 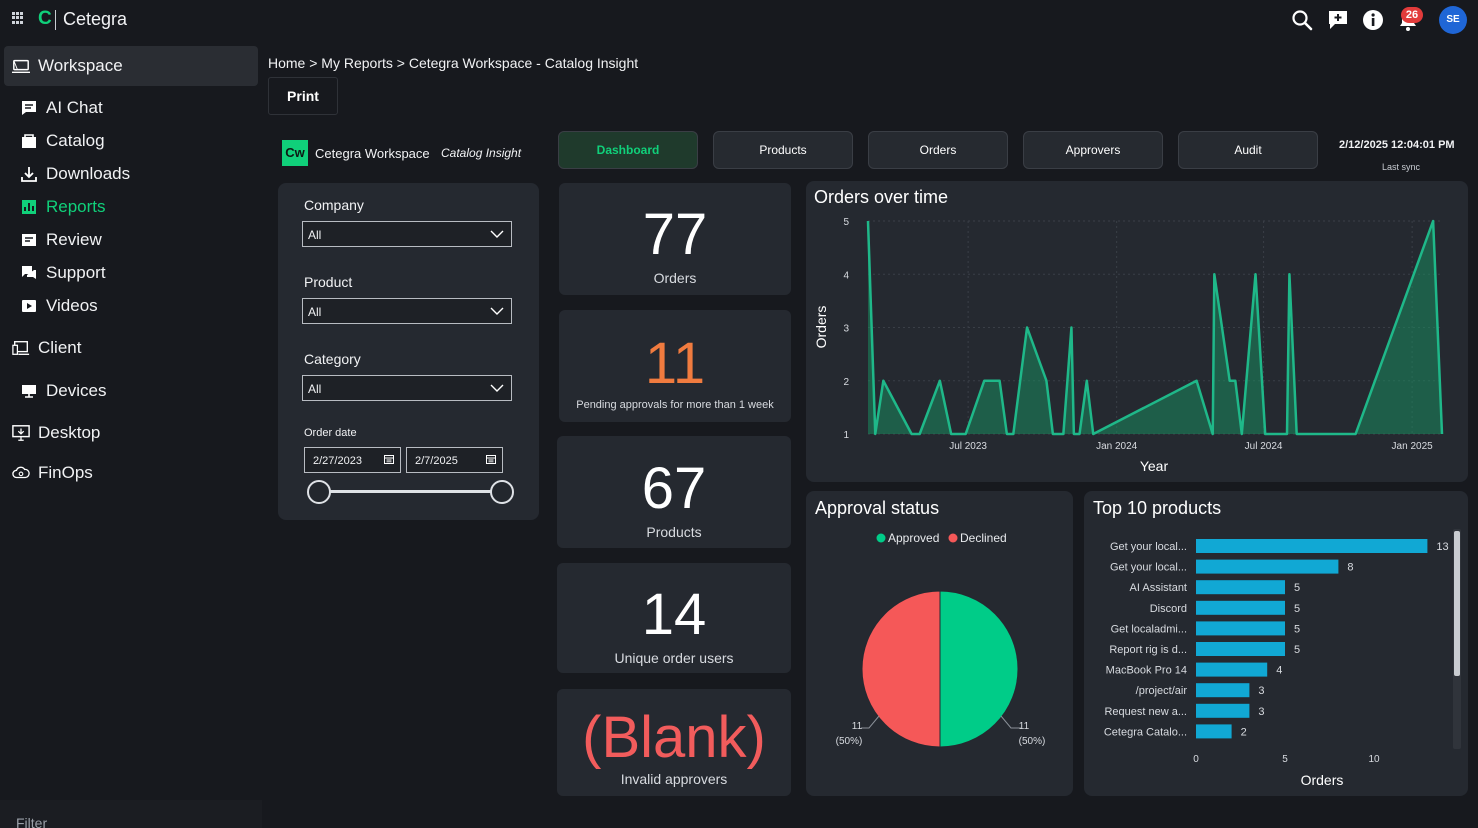 What do you see at coordinates (74, 107) in the screenshot?
I see `sidebar-item-label: AI Chat` at bounding box center [74, 107].